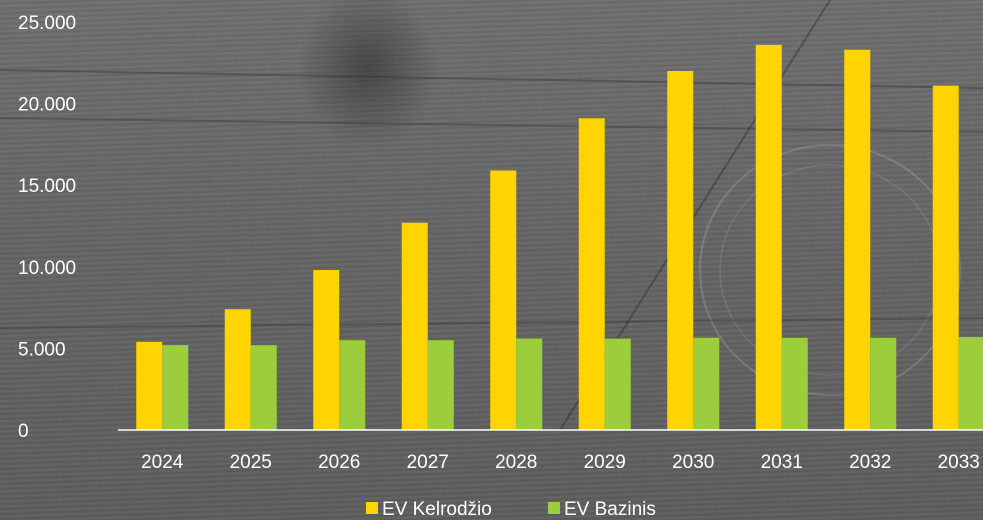 The height and width of the screenshot is (520, 983). Describe the element at coordinates (610, 509) in the screenshot. I see `legend-label: EV Bazinis` at that location.